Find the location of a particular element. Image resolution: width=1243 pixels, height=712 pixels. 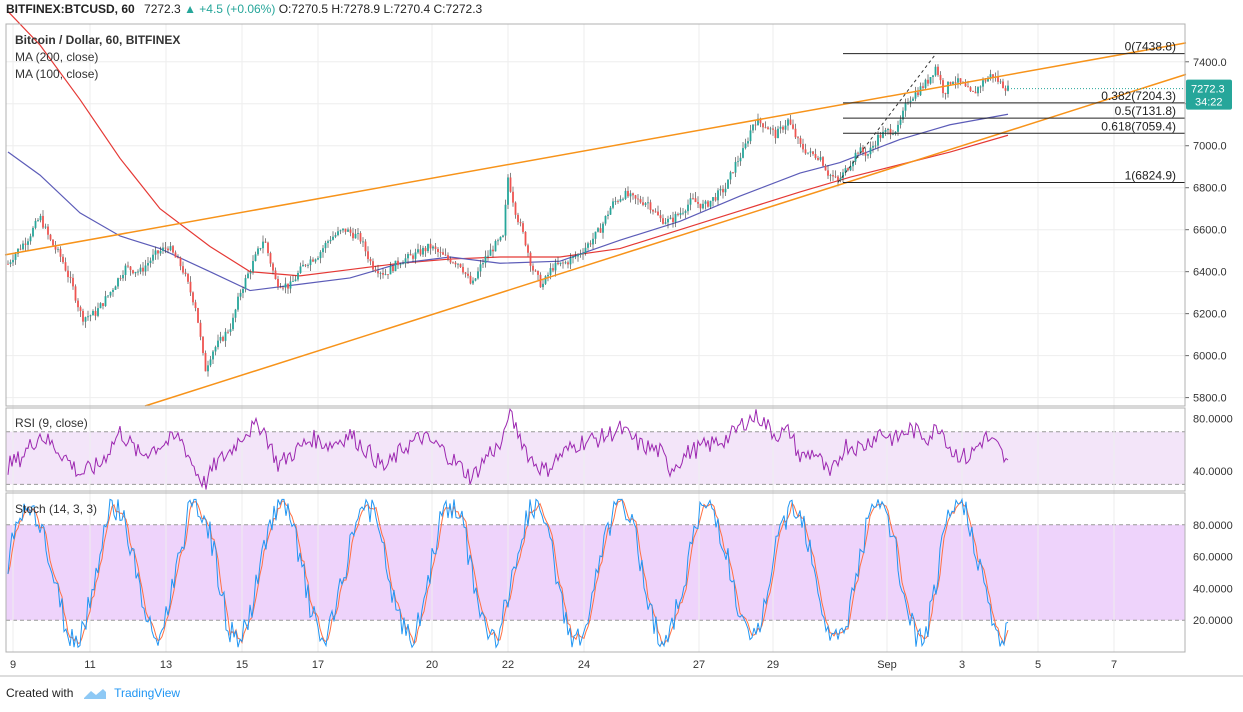

stoch-tick-label: 80.0000 is located at coordinates (1213, 526).